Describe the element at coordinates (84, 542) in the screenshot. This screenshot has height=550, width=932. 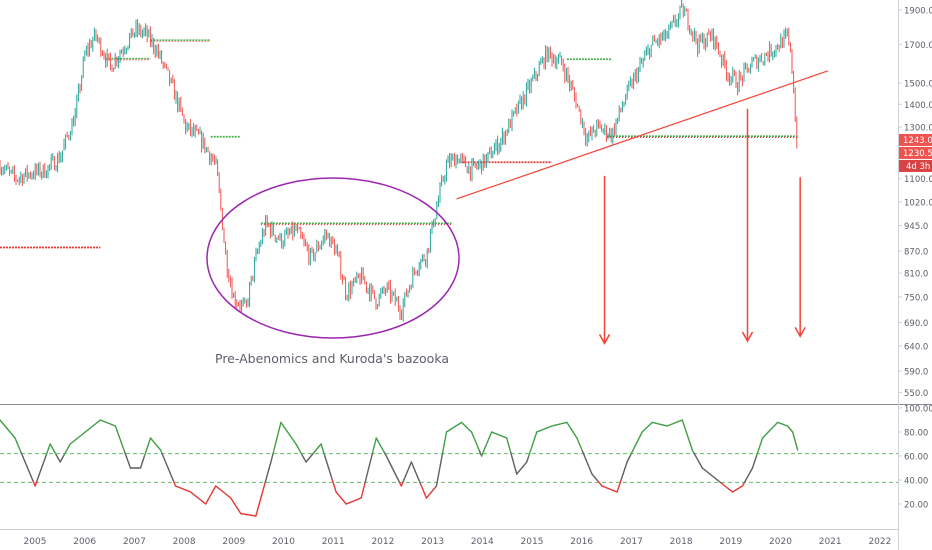
I see `time-tick-label: 2006` at that location.